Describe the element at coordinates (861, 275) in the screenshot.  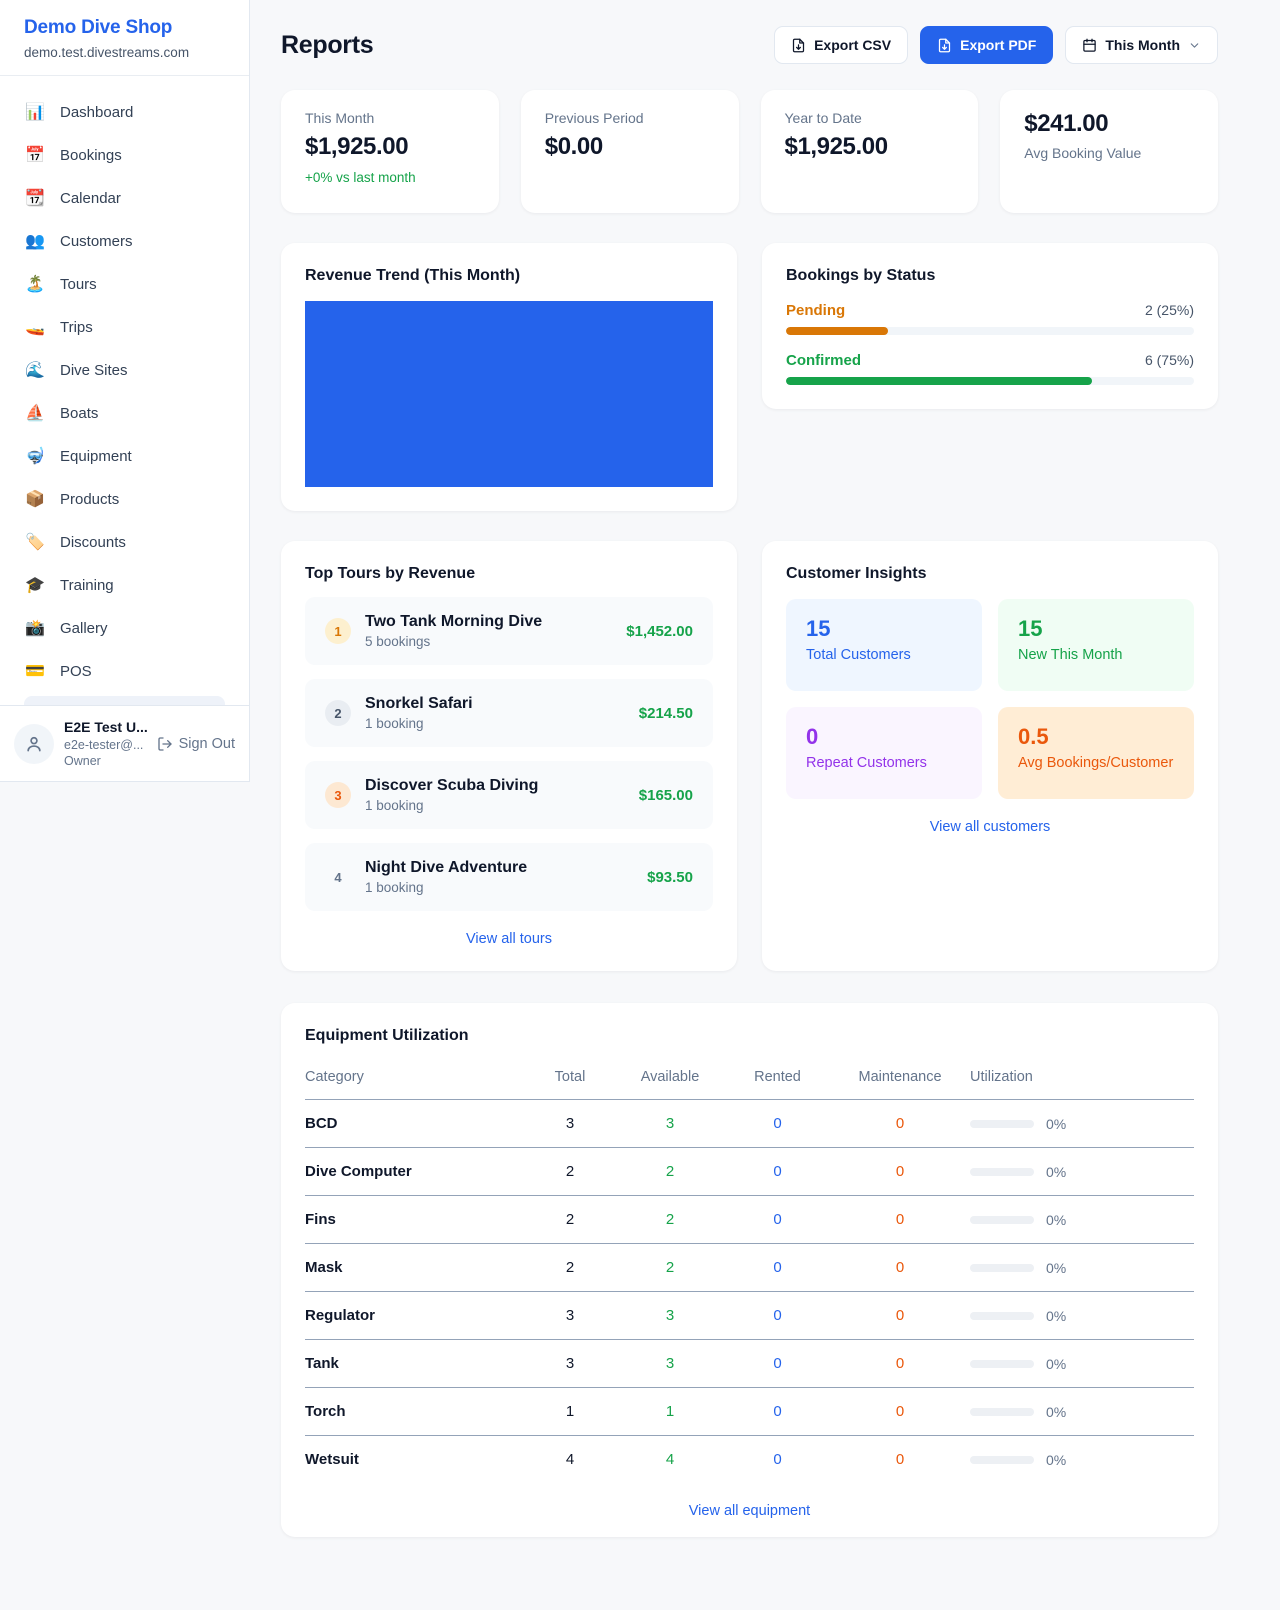
I see `bookings-by-status-title: Bookings by Status` at that location.